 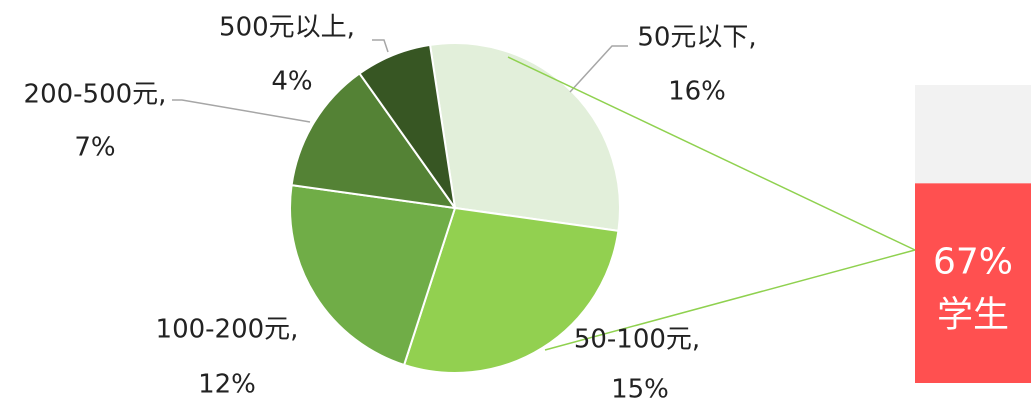 I want to click on category-label: 200-500元,, so click(x=95, y=95).